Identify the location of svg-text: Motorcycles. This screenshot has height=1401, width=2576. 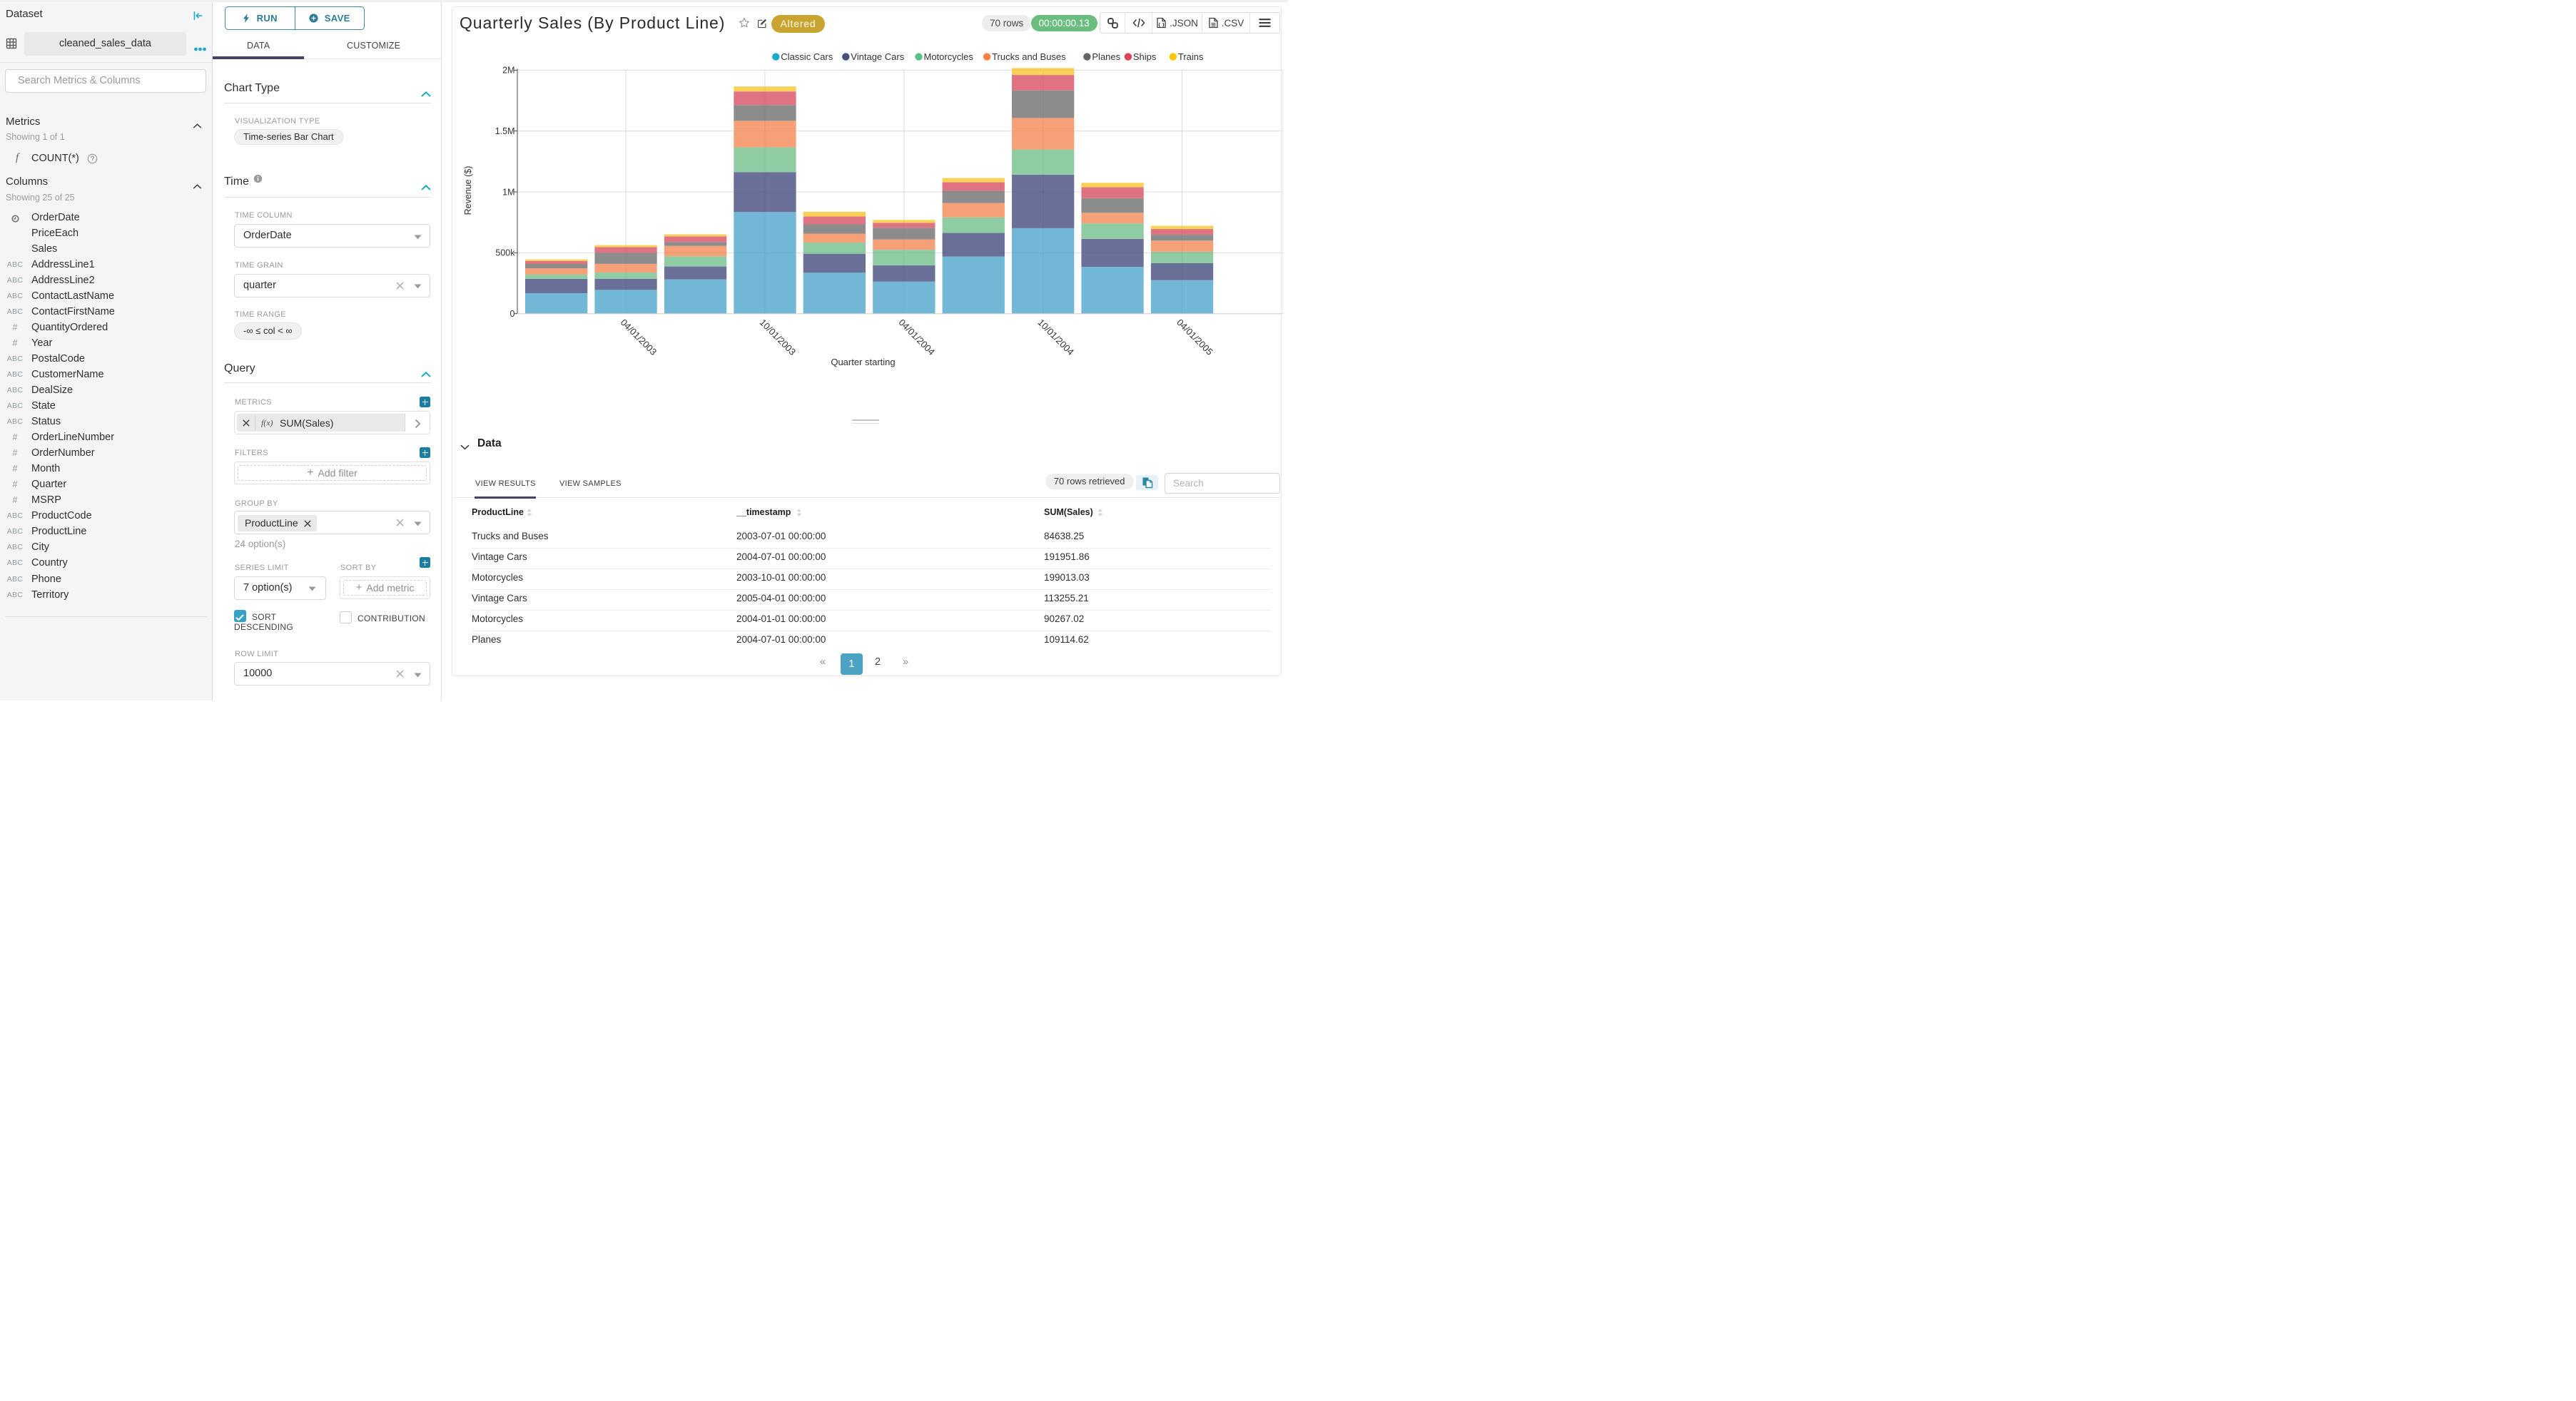
(949, 56).